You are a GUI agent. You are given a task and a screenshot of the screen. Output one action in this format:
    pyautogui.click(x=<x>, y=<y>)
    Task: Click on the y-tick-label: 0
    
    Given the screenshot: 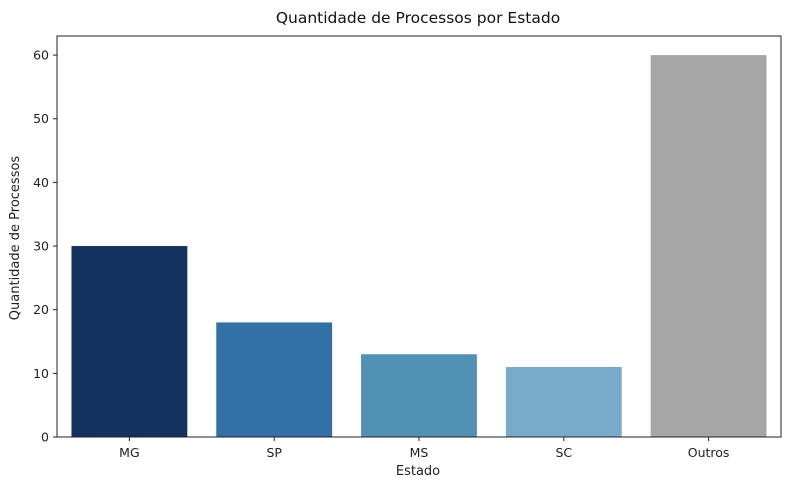 What is the action you would take?
    pyautogui.click(x=45, y=437)
    